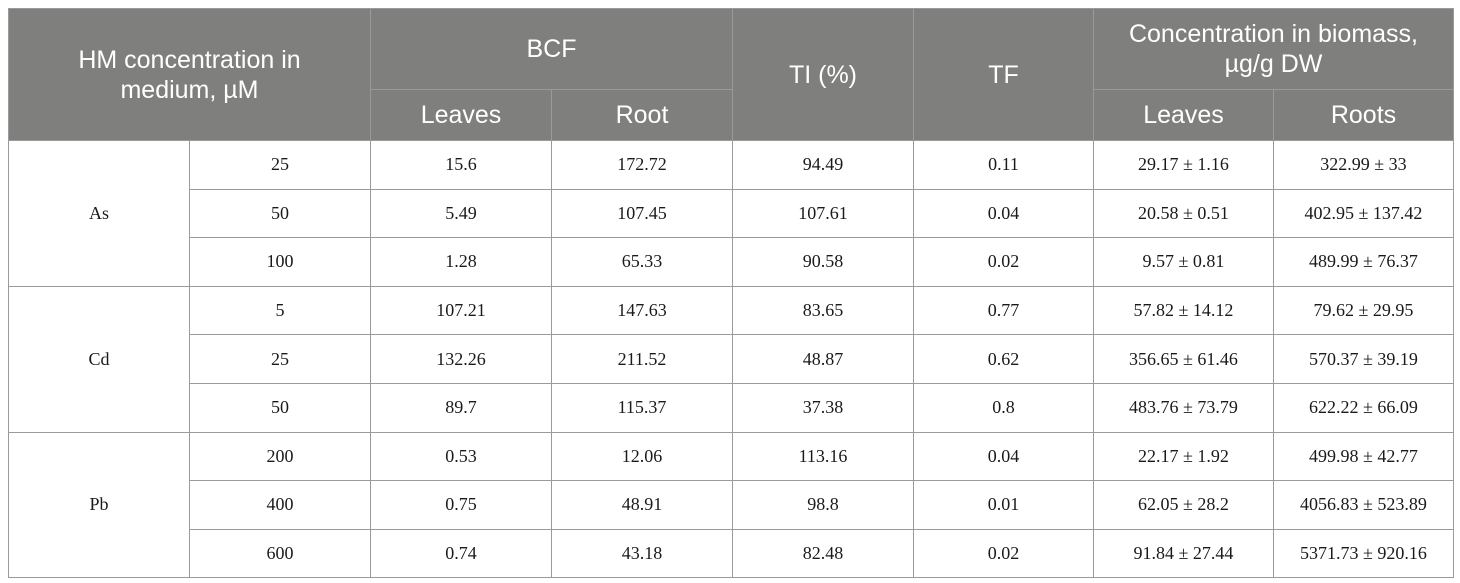 This screenshot has width=1460, height=583. What do you see at coordinates (823, 407) in the screenshot?
I see `ti-cell: 37.38` at bounding box center [823, 407].